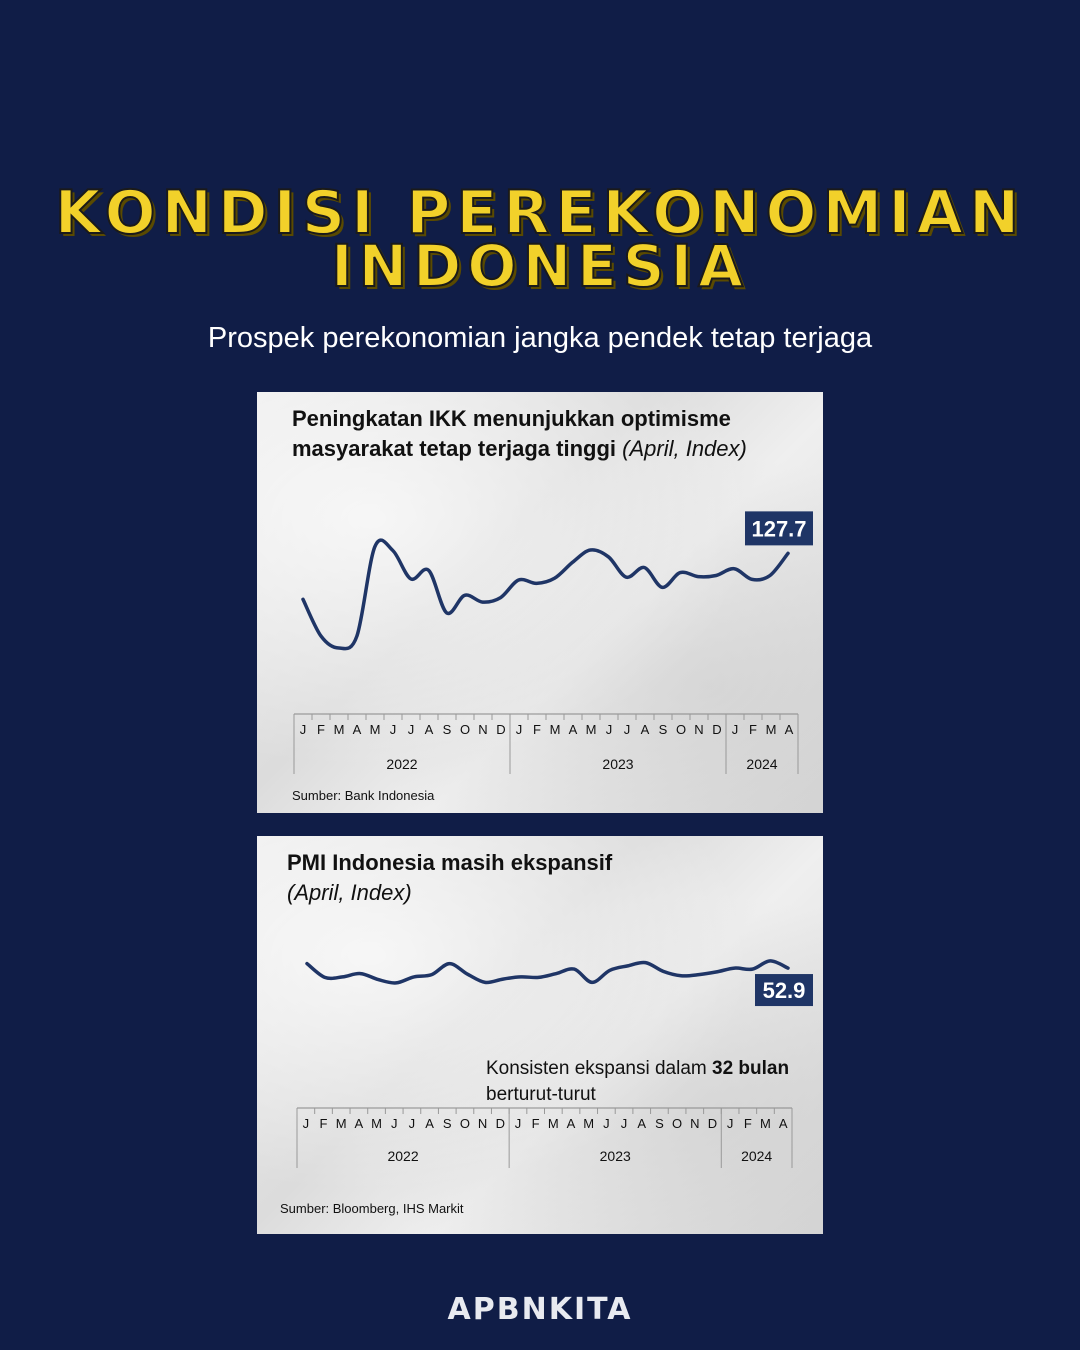 The width and height of the screenshot is (1080, 1350). I want to click on value-label: 127.7, so click(778, 528).